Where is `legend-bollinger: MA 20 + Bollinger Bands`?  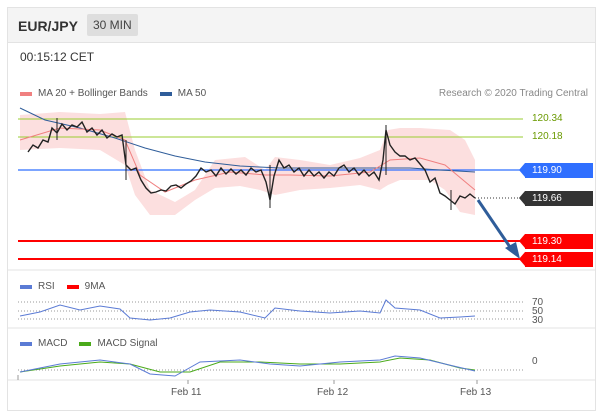
legend-bollinger: MA 20 + Bollinger Bands is located at coordinates (84, 93).